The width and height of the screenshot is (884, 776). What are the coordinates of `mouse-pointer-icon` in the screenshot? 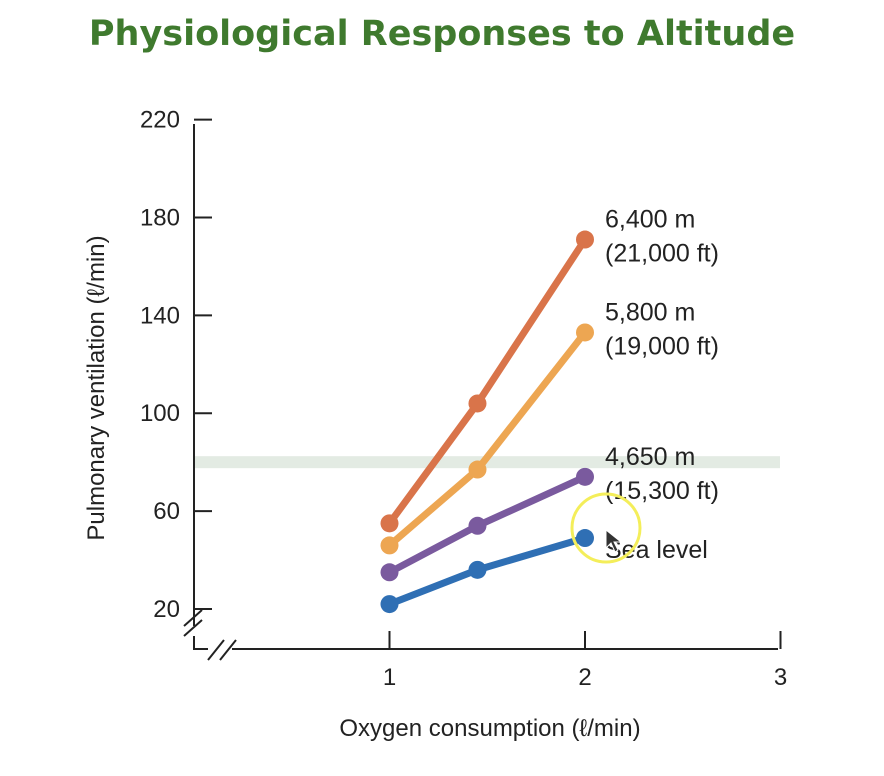 It's located at (614, 540).